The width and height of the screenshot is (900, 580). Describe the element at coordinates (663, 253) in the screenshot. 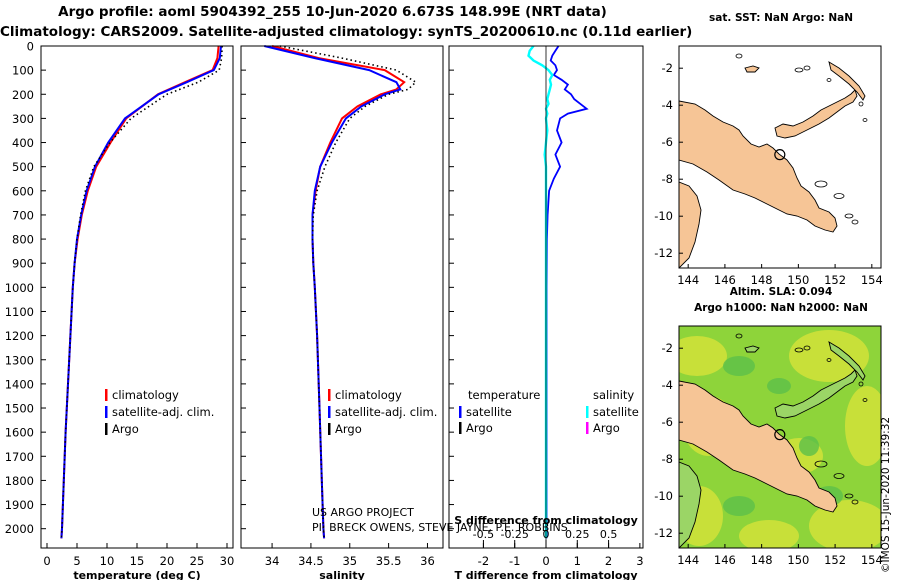

I see `map-3-lat-label--12: -12` at that location.